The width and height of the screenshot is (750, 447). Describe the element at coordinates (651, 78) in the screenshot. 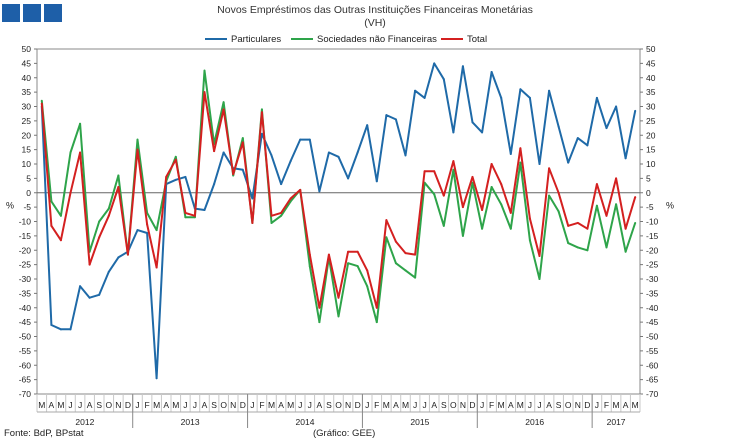

I see `y-tick-label-right: 40` at that location.